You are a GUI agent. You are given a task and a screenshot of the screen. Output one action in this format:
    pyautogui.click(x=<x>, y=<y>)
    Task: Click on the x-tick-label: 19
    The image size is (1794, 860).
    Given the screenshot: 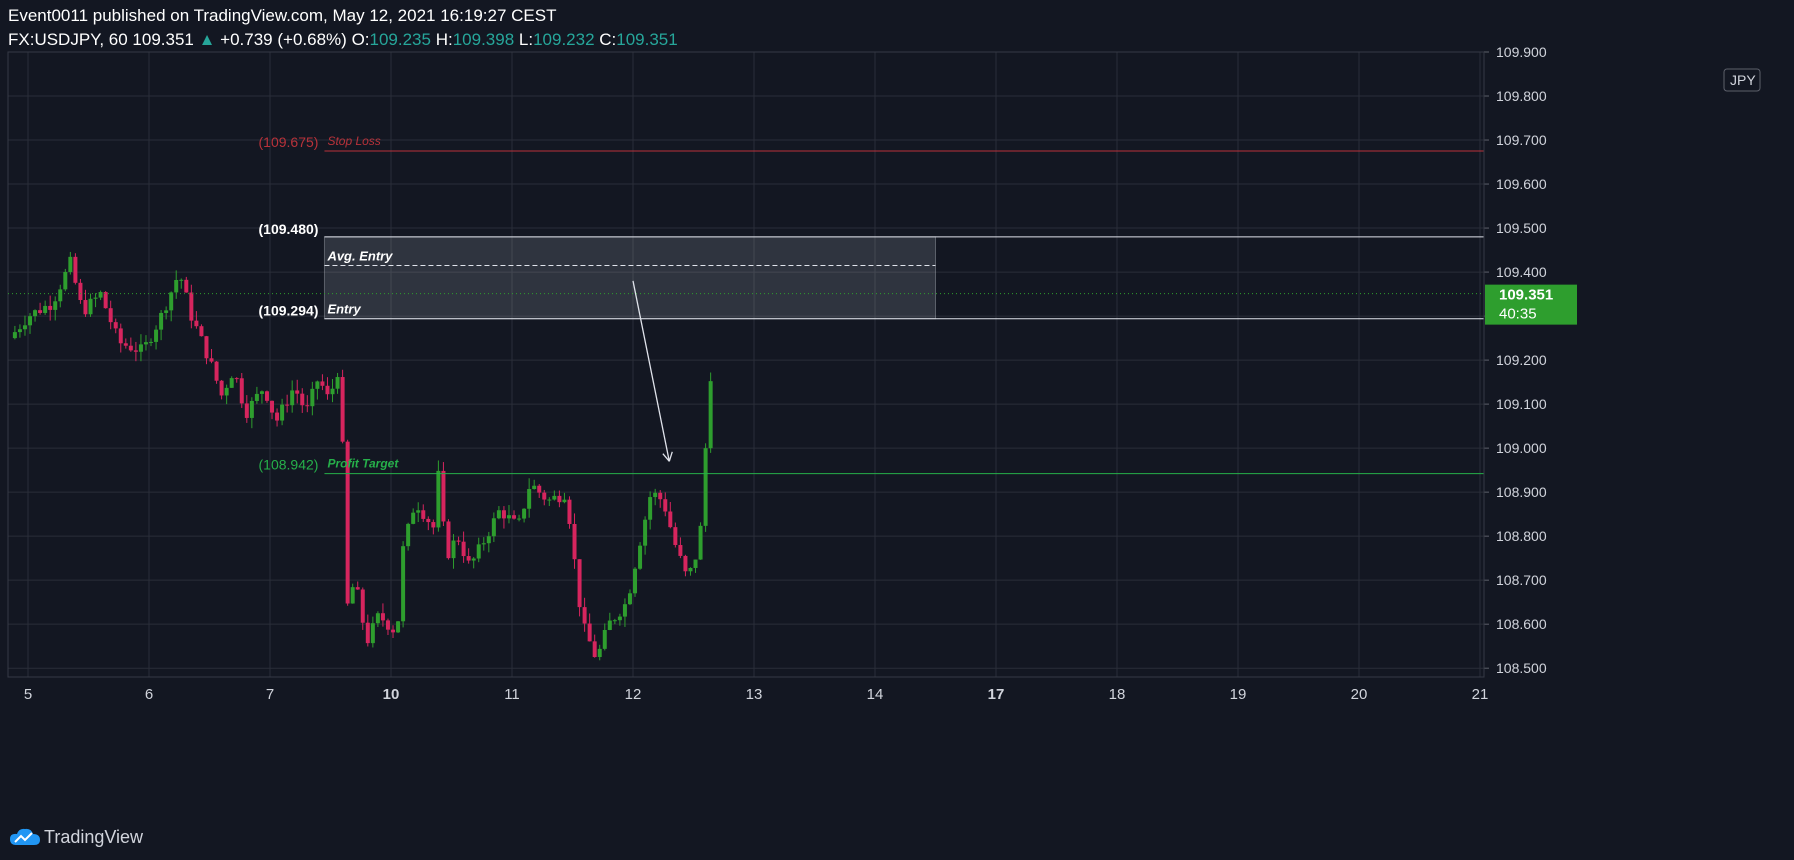 What is the action you would take?
    pyautogui.click(x=1238, y=694)
    